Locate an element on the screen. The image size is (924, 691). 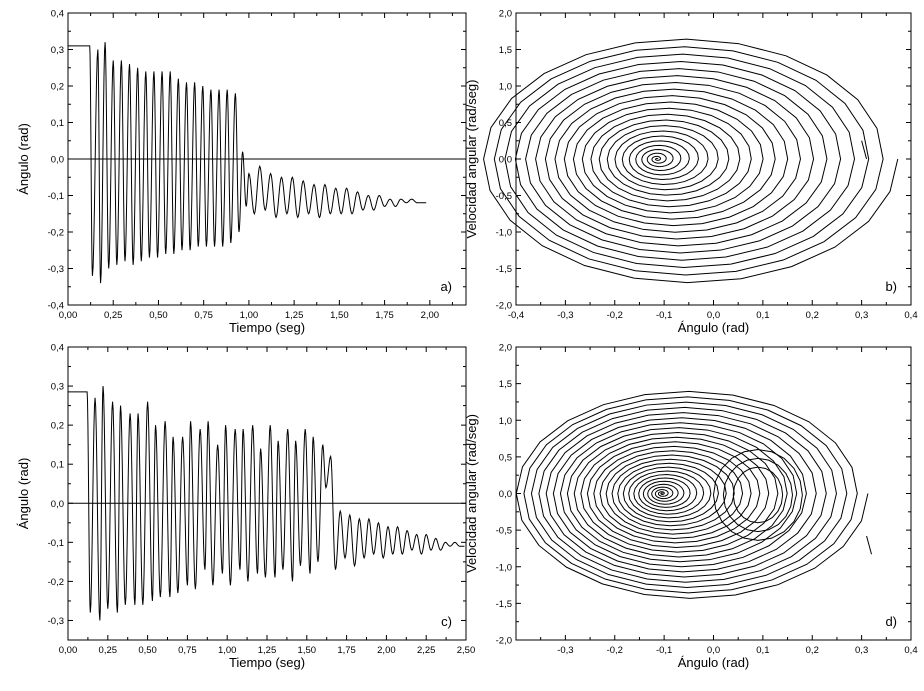
panel-letter: a) is located at coordinates (446, 286).